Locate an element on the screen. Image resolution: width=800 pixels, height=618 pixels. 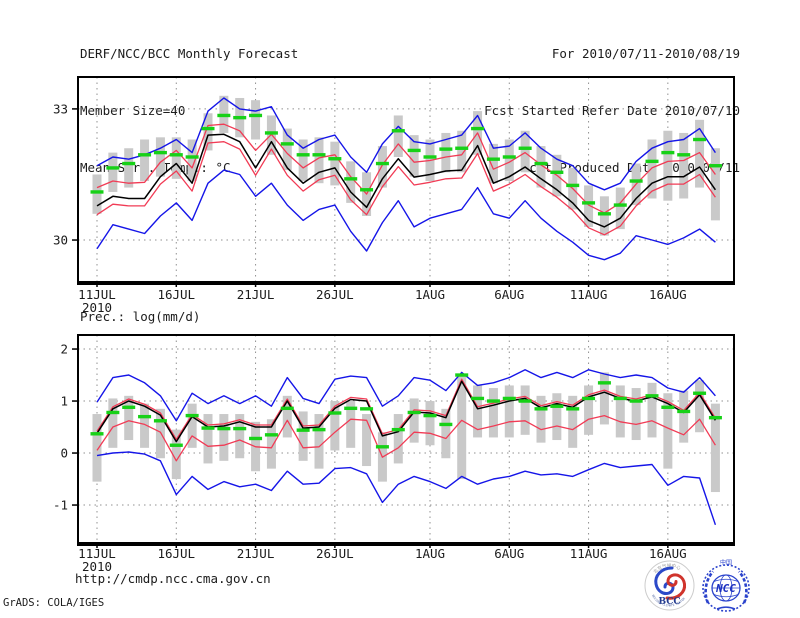
series-line-upper-spread is located at coordinates (406, 409).